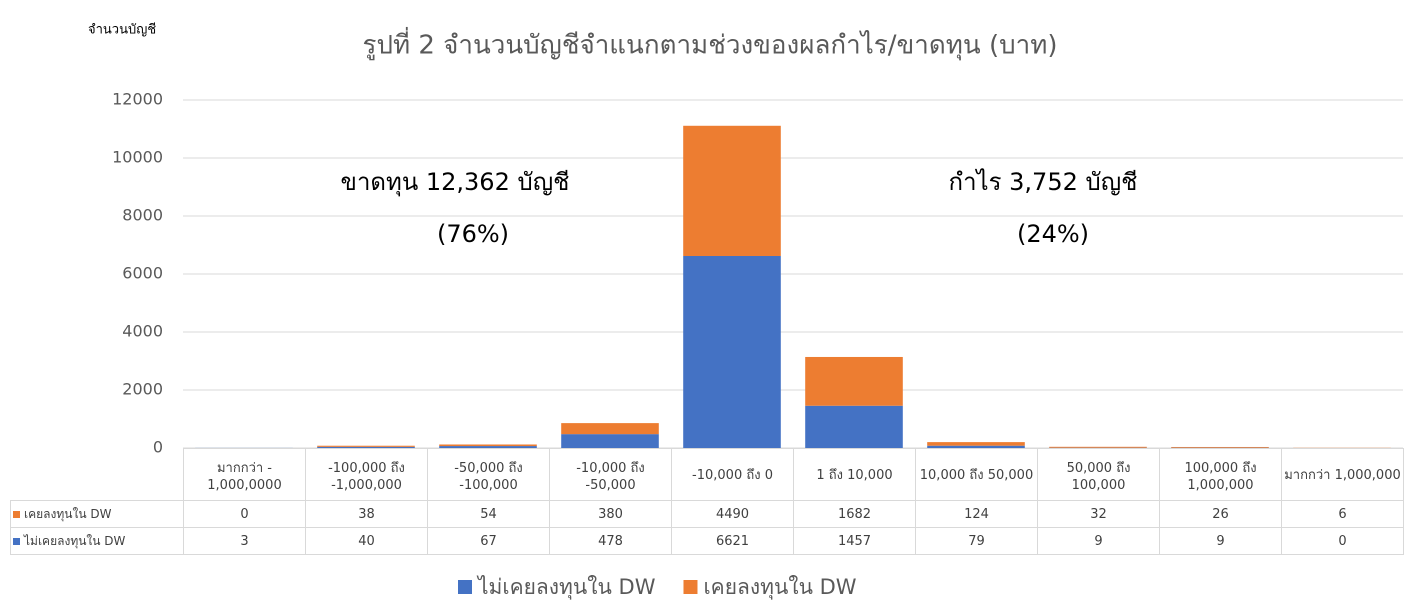 Image resolution: width=1419 pixels, height=616 pixels. I want to click on table-value: 6621, so click(732, 541).